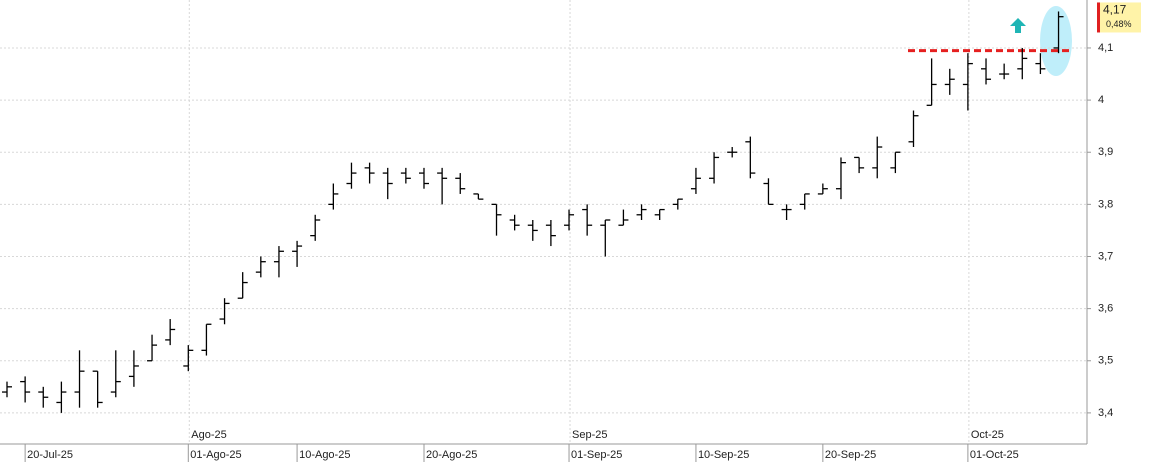 Image resolution: width=1162 pixels, height=467 pixels. What do you see at coordinates (850, 455) in the screenshot?
I see `x-tick-label: 20-Sep-25` at bounding box center [850, 455].